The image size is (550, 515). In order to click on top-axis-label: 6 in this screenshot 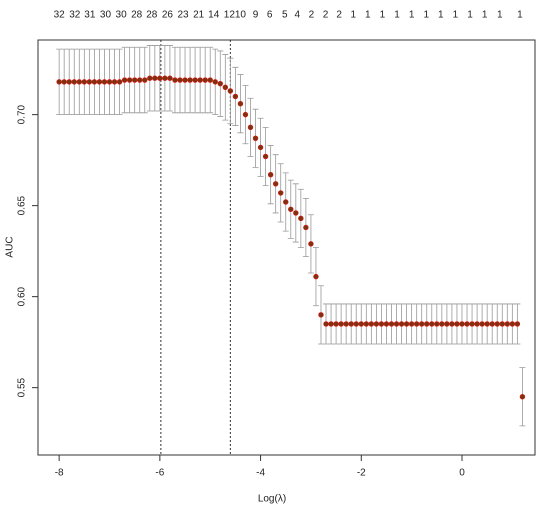, I will do `click(270, 15)`.